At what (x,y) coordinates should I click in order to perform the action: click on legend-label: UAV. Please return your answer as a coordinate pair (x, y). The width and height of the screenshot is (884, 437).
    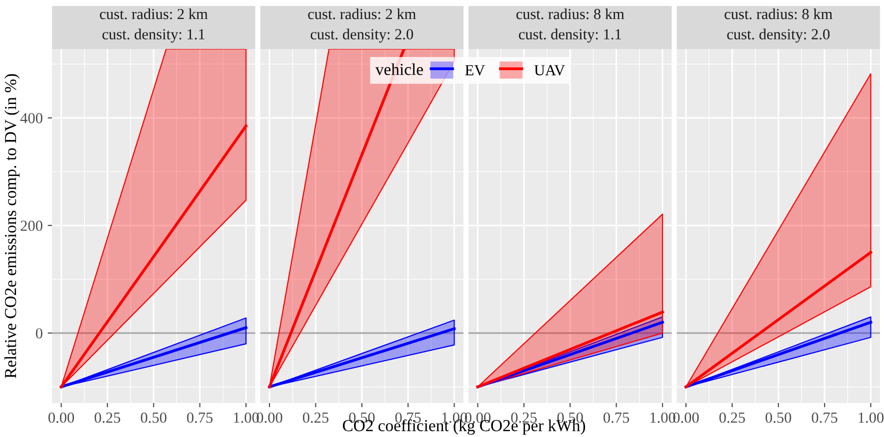
    Looking at the image, I should click on (549, 70).